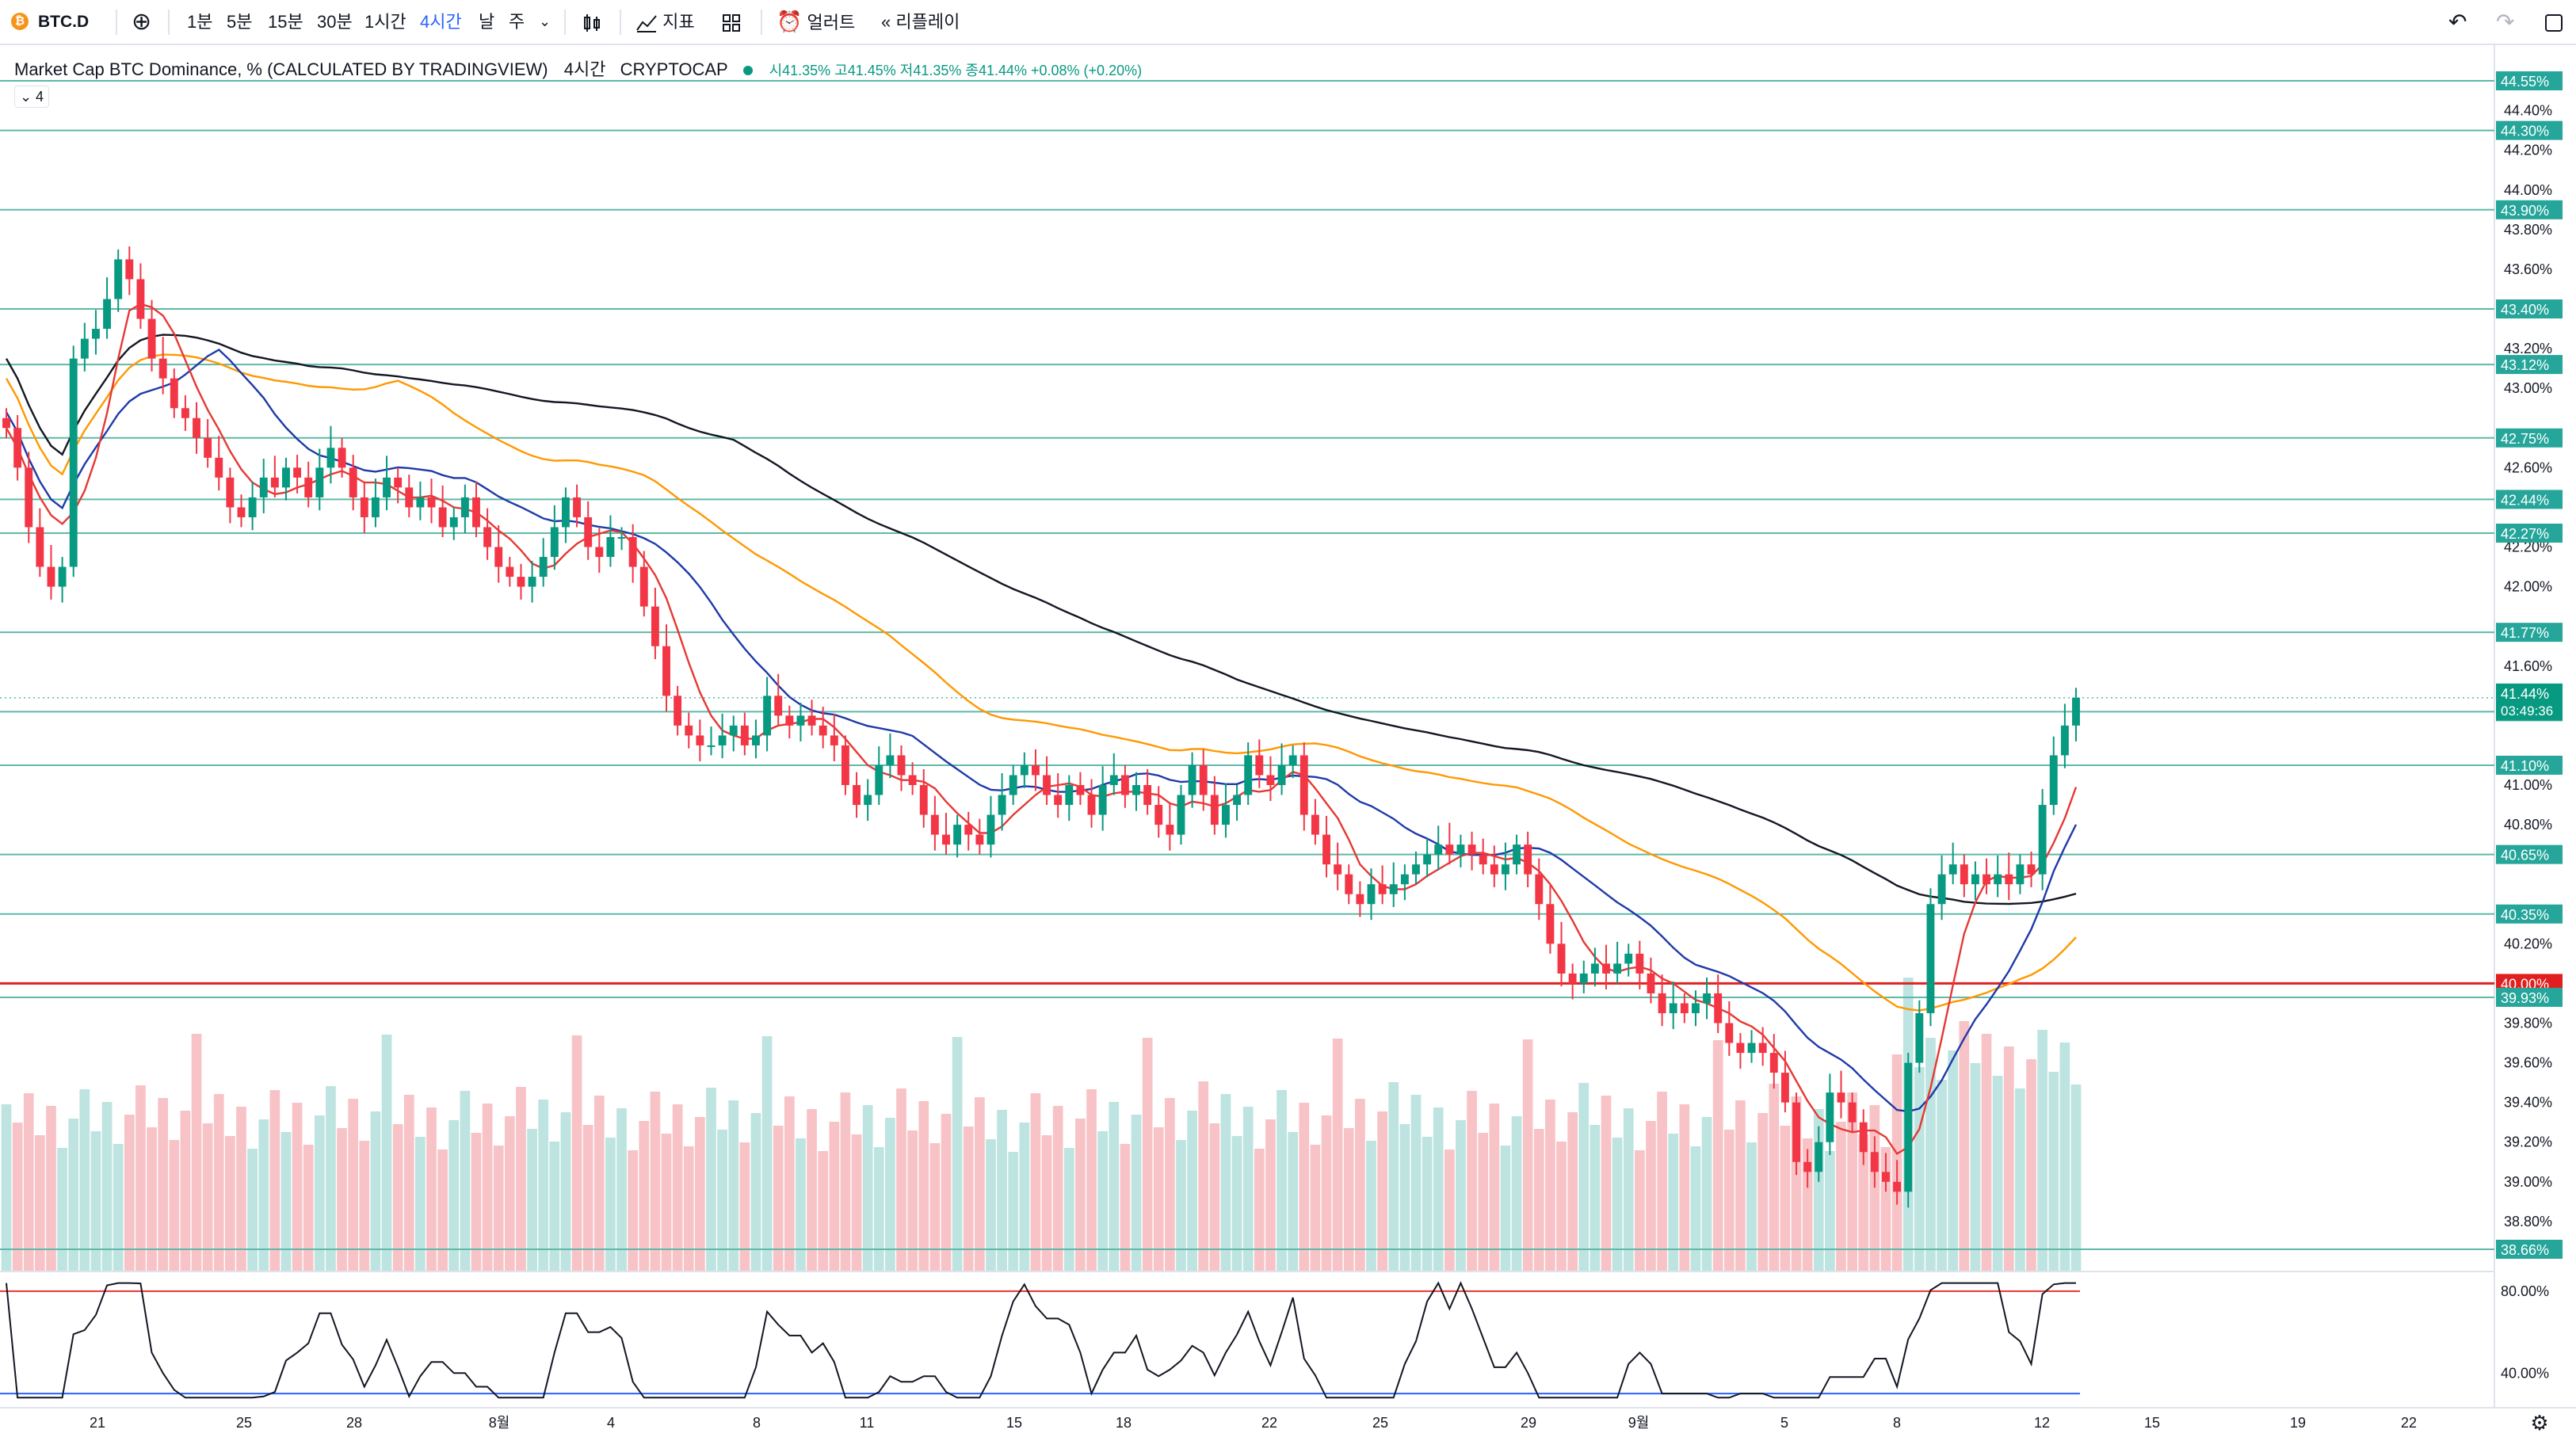 The height and width of the screenshot is (1441, 2576). Describe the element at coordinates (1319, 1423) in the screenshot. I see `time-axis: 21 25 28 8월 4 8 11 15 18 22 25 29 9월 5 8 12 15 19 22 ⚙` at that location.